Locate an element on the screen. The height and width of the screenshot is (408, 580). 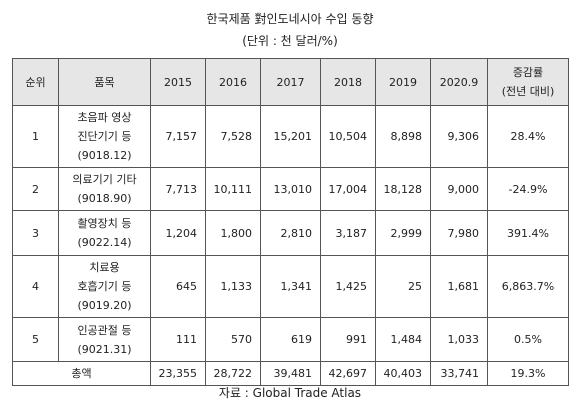
item-line: (9018.90) is located at coordinates (104, 198).